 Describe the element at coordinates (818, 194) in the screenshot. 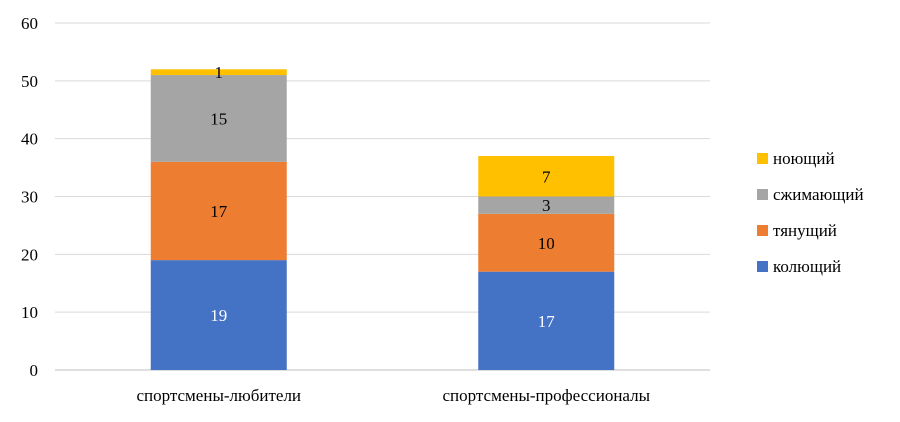

I see `legend-label-2: сжимающий` at that location.